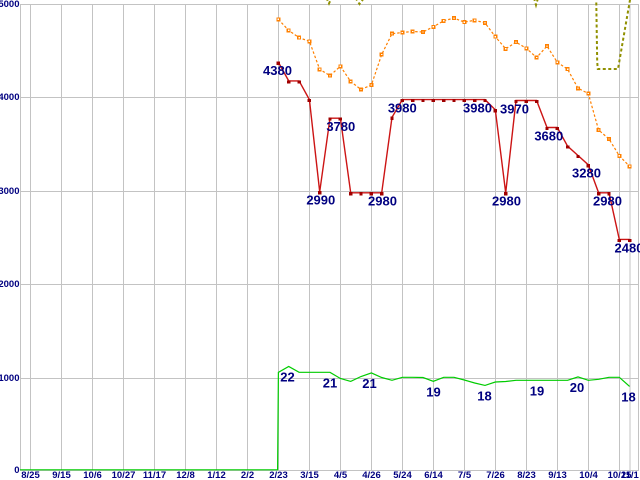  I want to click on svg-text: 2/23, so click(278, 475).